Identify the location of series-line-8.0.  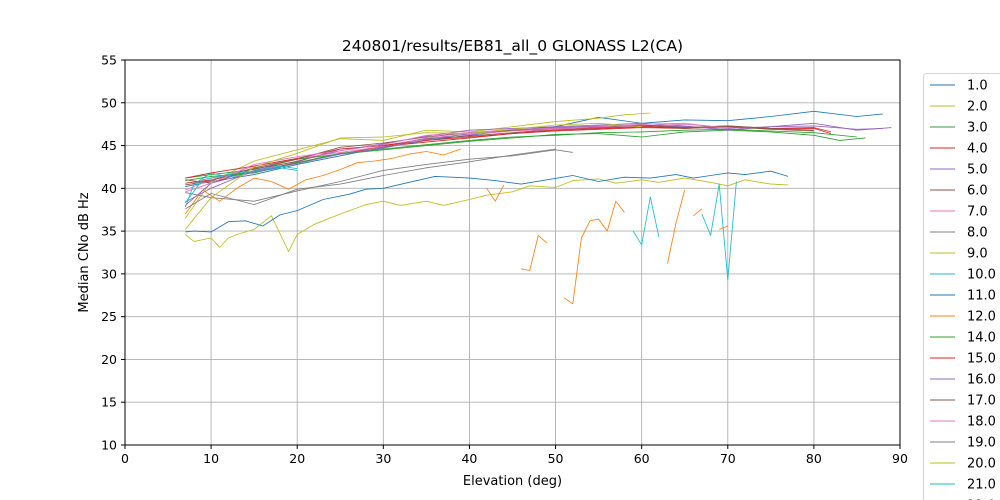
(379, 175).